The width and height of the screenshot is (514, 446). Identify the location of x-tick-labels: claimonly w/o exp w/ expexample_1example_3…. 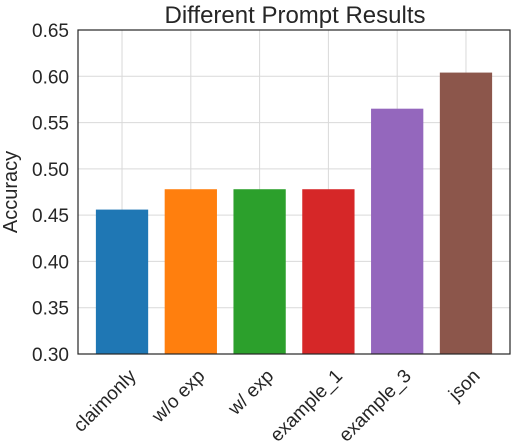
(277, 405).